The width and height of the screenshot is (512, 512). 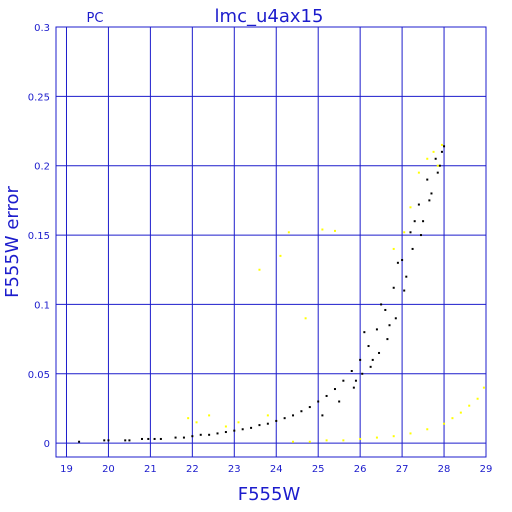 What do you see at coordinates (108, 469) in the screenshot?
I see `x-tick-label: 20` at bounding box center [108, 469].